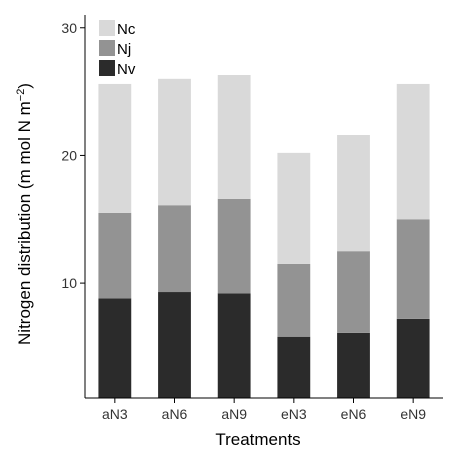 The width and height of the screenshot is (449, 453). What do you see at coordinates (107, 28) in the screenshot?
I see `legend-swatch-nc` at bounding box center [107, 28].